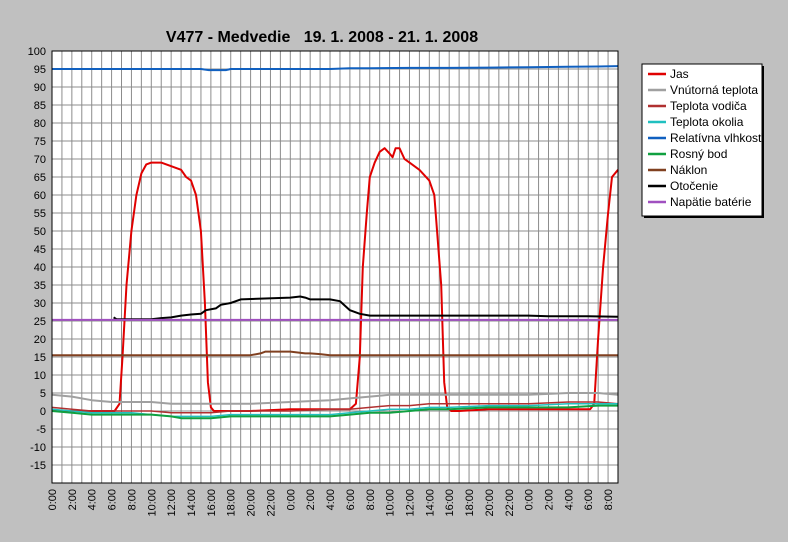  Describe the element at coordinates (716, 138) in the screenshot. I see `legend-entry: Relatívna vlhkosť` at that location.